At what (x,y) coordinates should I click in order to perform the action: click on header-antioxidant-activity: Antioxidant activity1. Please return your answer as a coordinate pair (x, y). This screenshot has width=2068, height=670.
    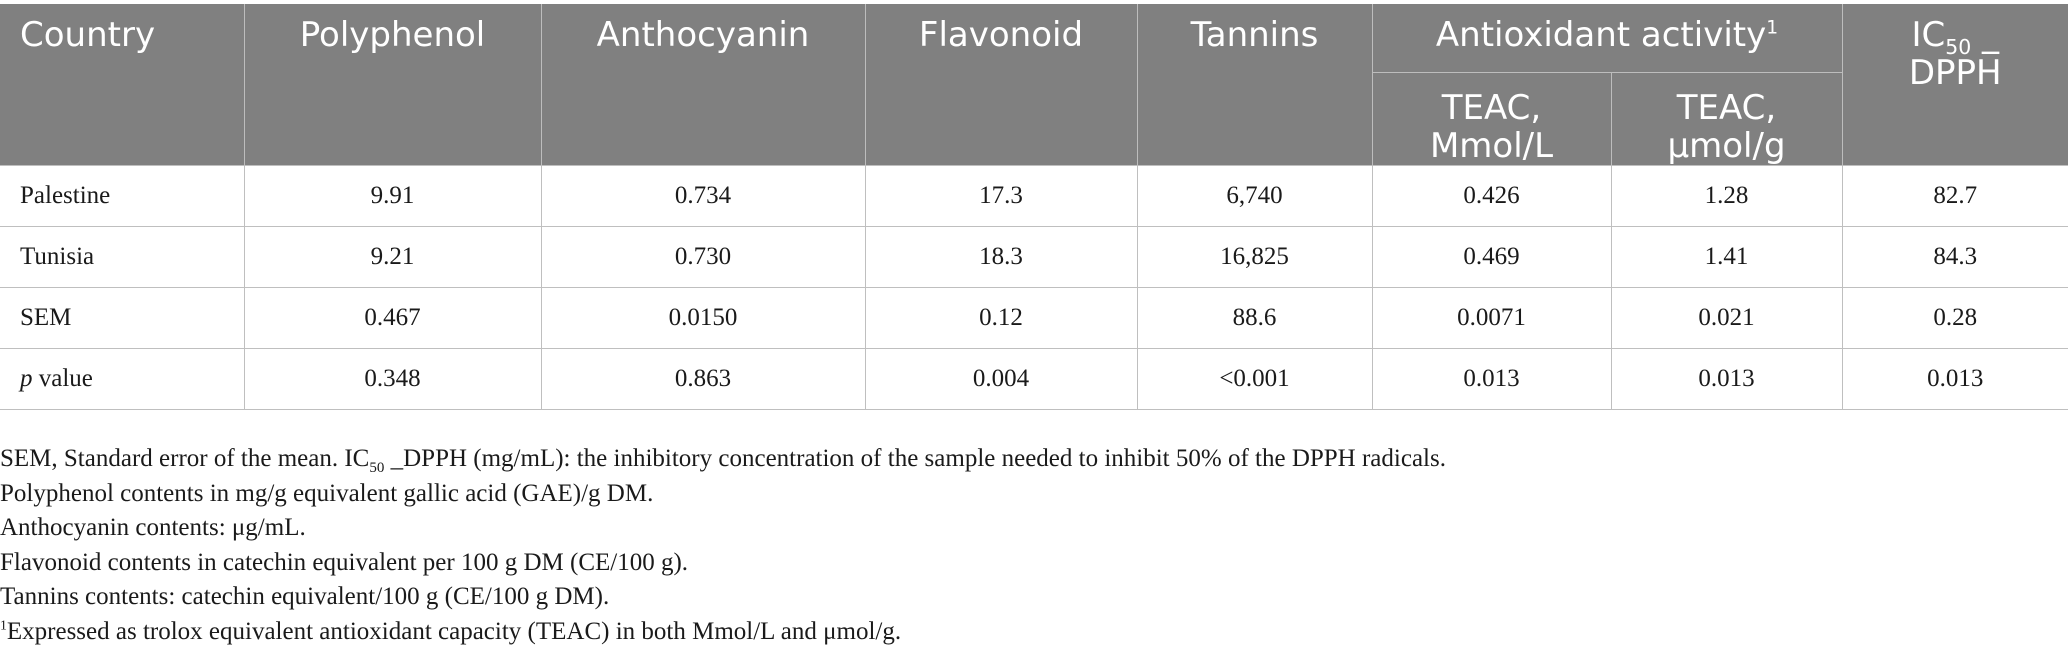
    Looking at the image, I should click on (1607, 38).